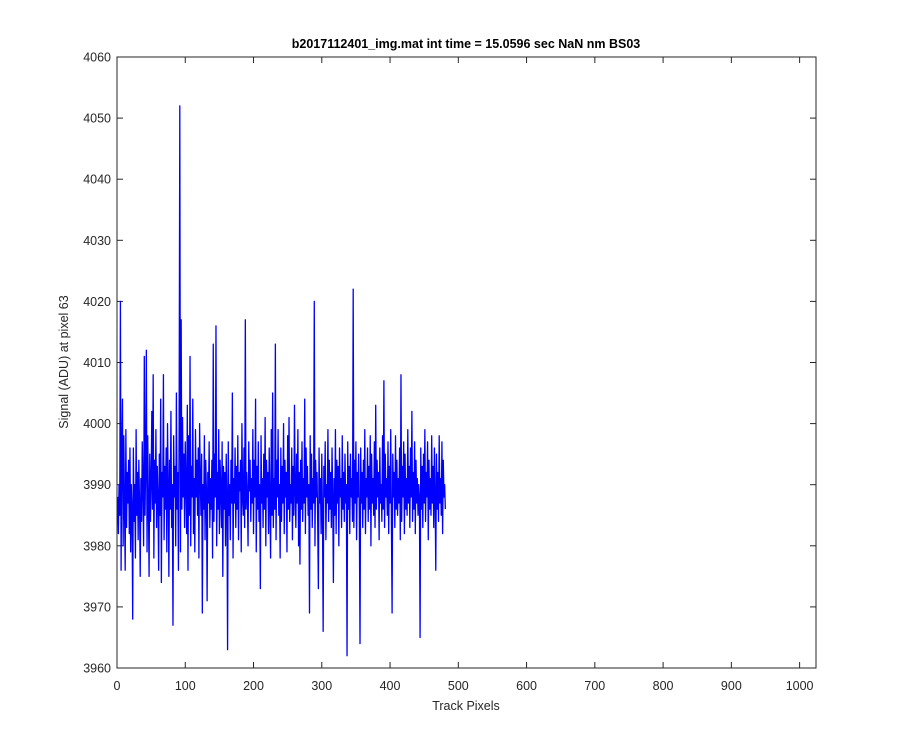  Describe the element at coordinates (97, 669) in the screenshot. I see `y-tick-label: 3960` at that location.